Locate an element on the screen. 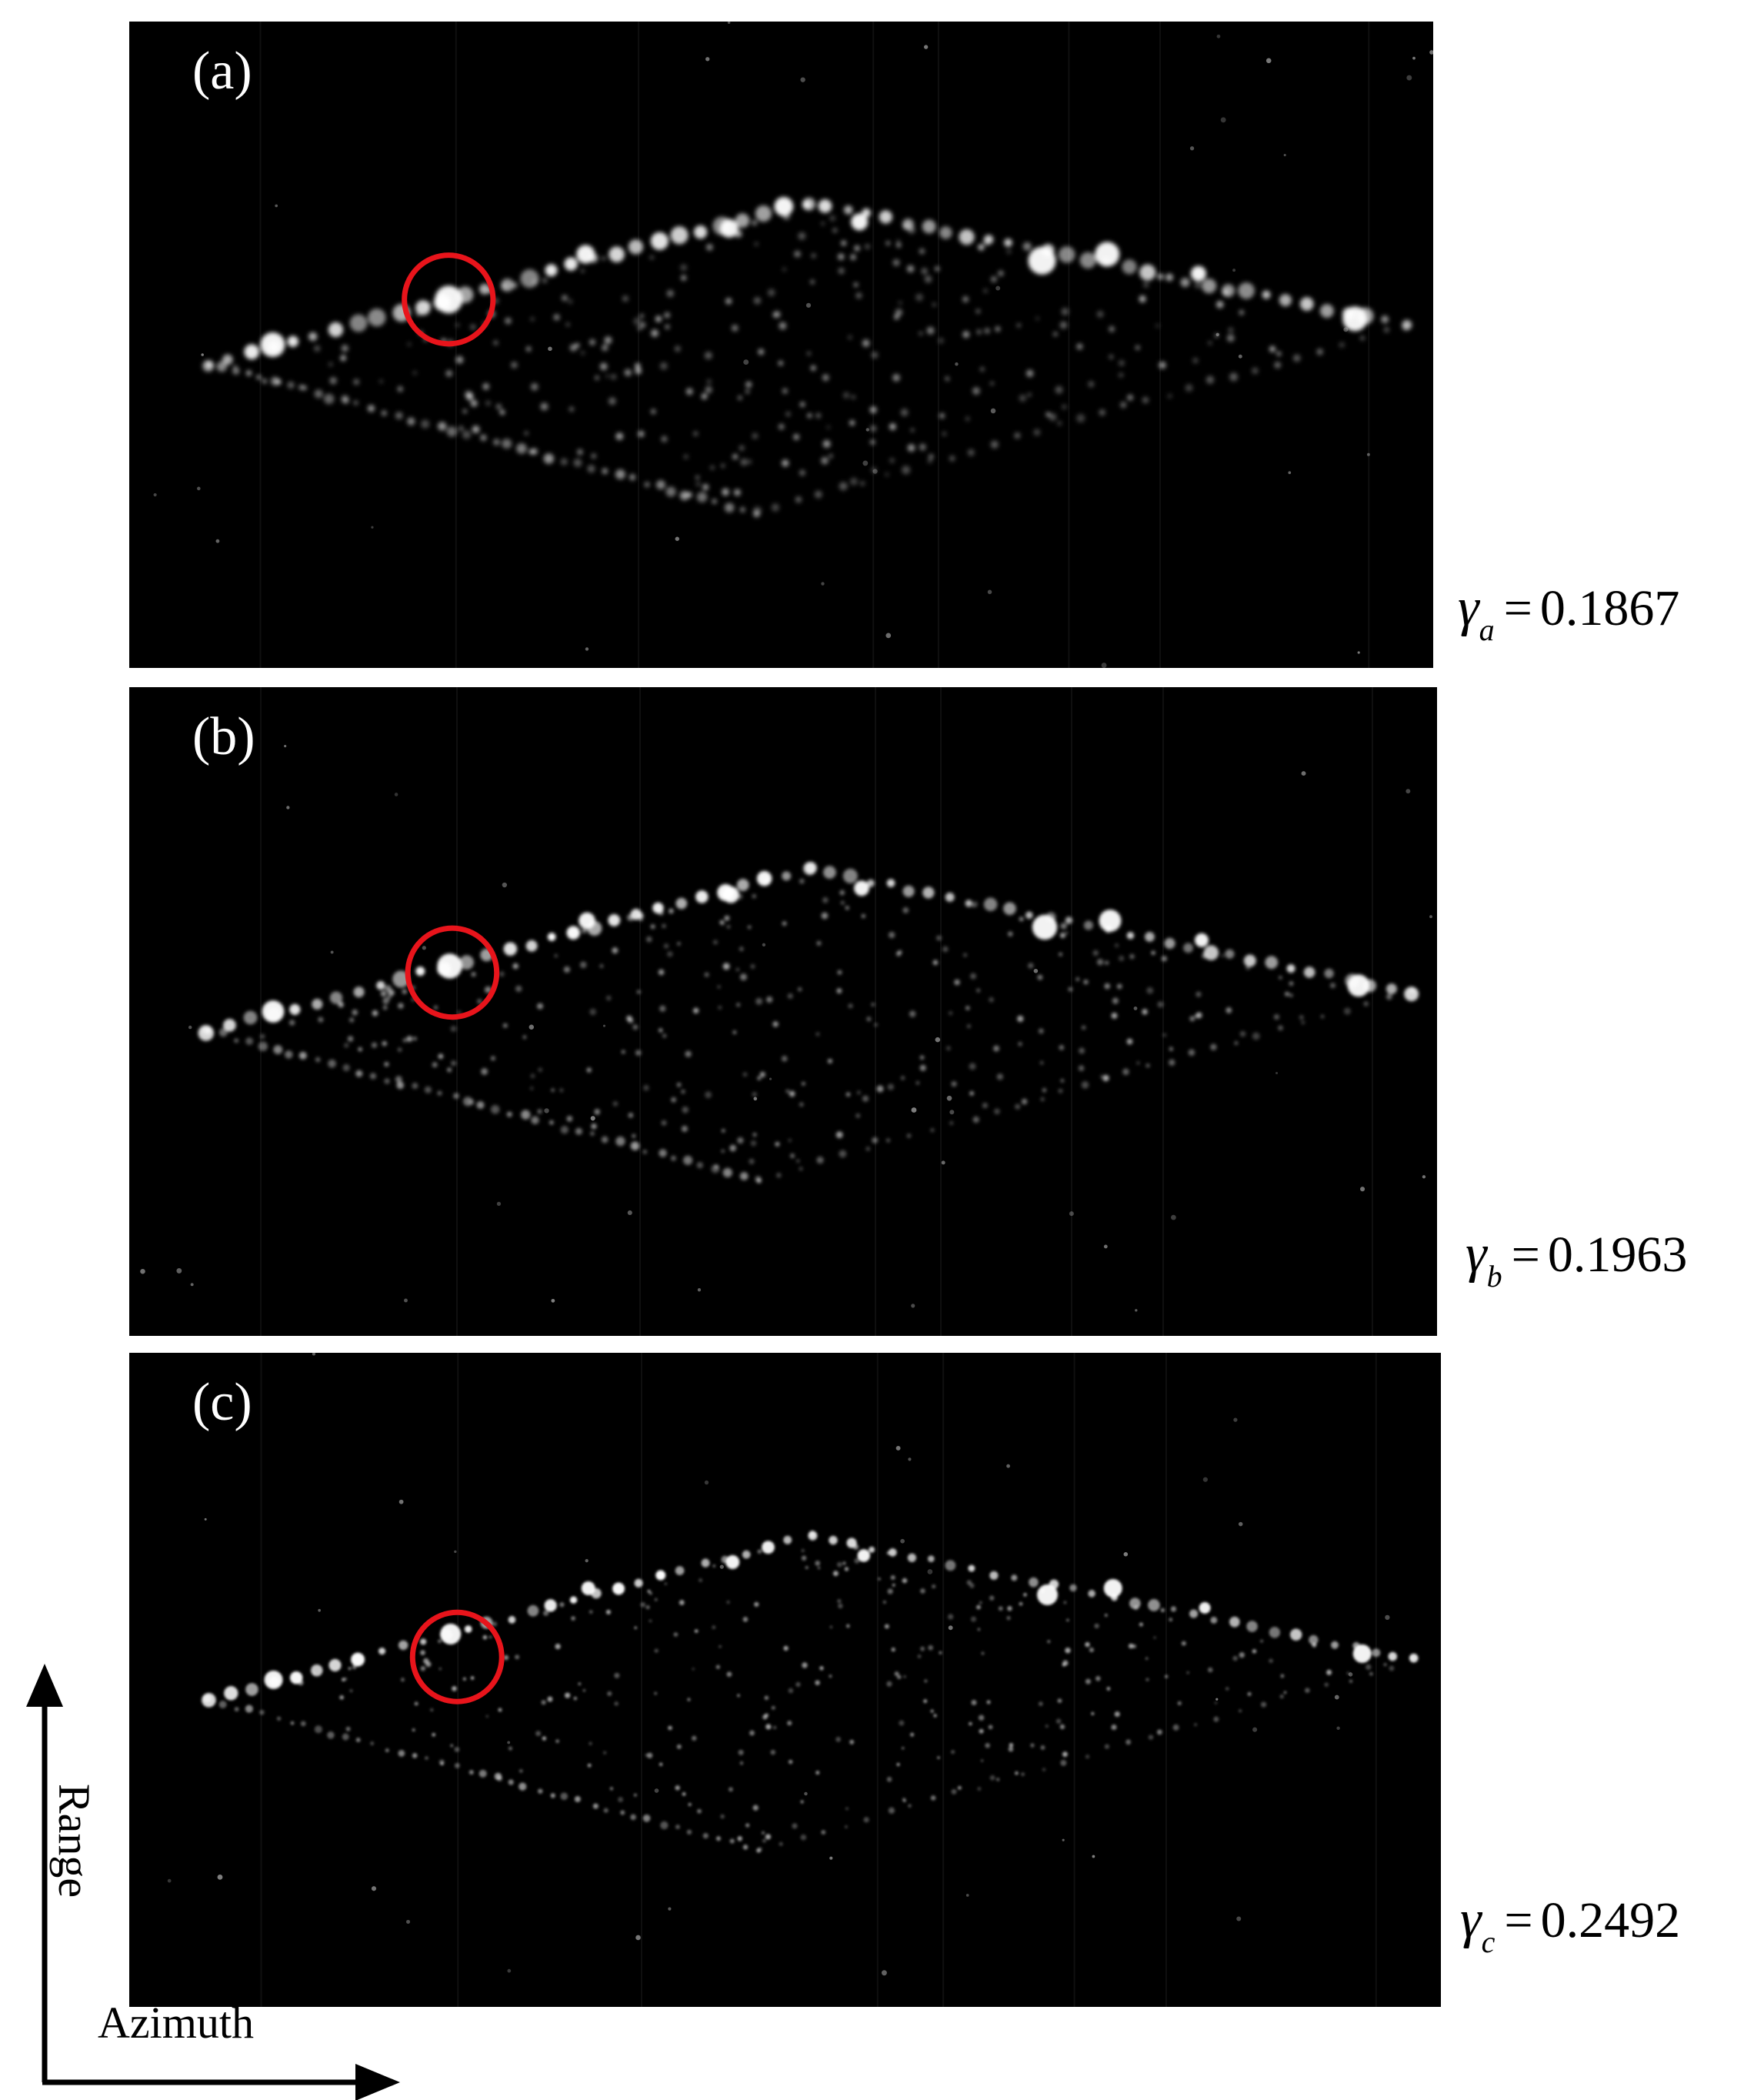 The image size is (1754, 2100). gamma-number: 0.1867 is located at coordinates (1609, 608).